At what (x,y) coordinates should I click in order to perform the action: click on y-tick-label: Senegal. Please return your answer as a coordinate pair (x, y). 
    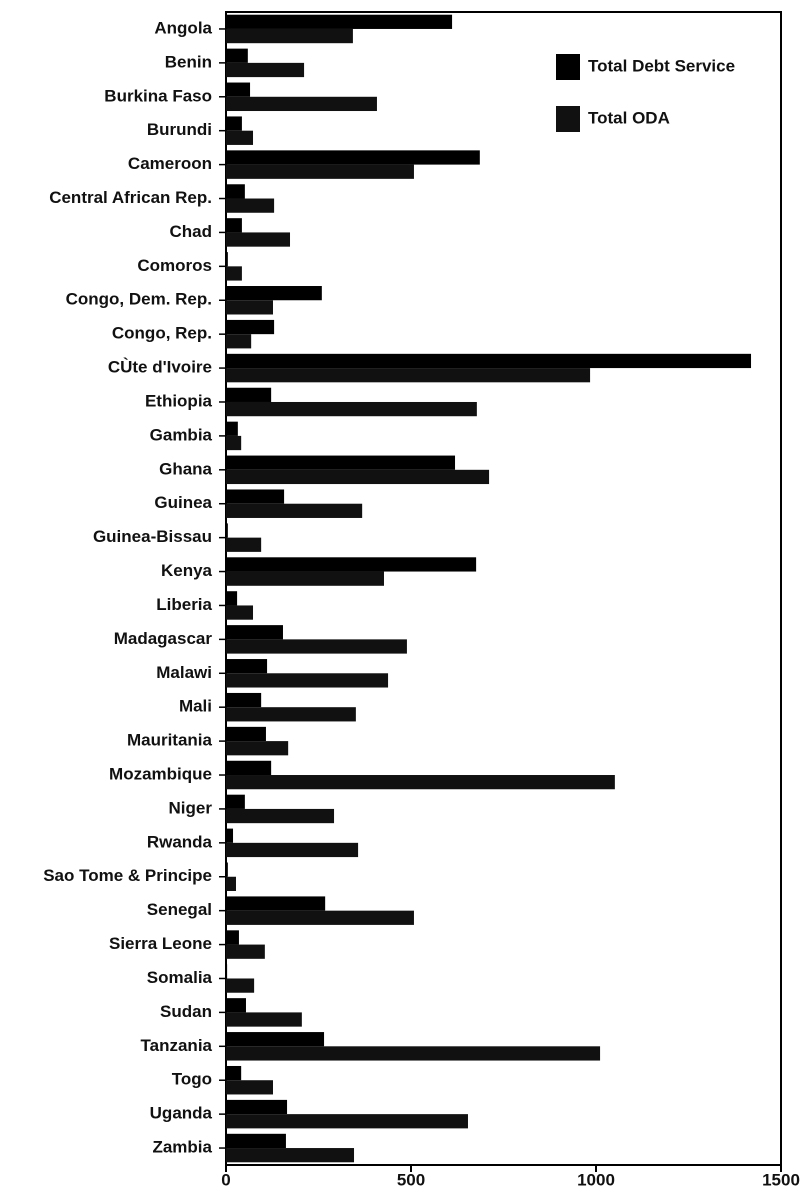
    Looking at the image, I should click on (179, 909).